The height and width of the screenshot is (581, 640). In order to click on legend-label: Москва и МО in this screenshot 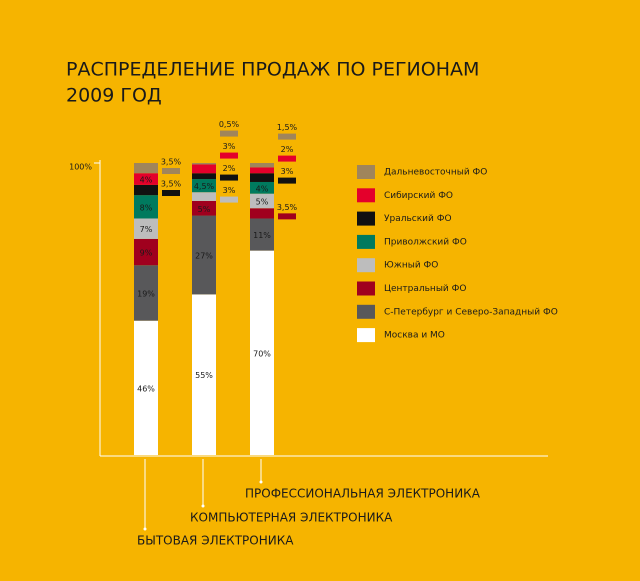, I will do `click(414, 336)`.